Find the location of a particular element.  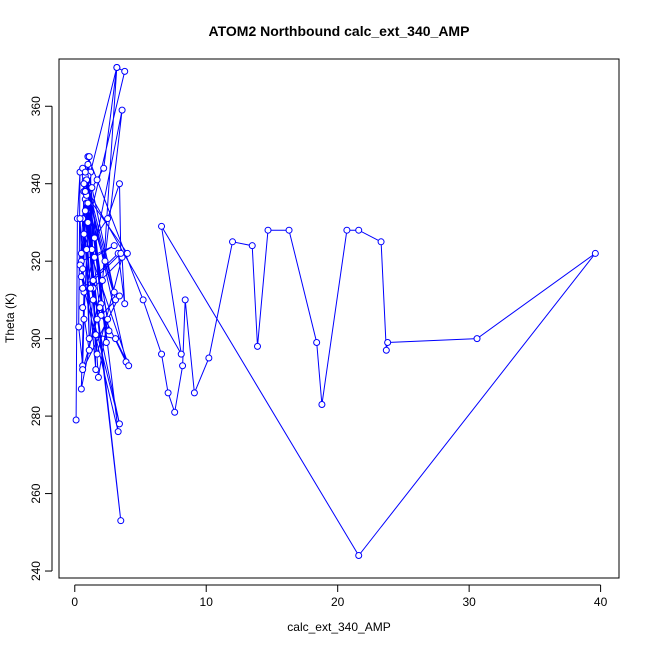

x-tick-label: 10 is located at coordinates (207, 602).